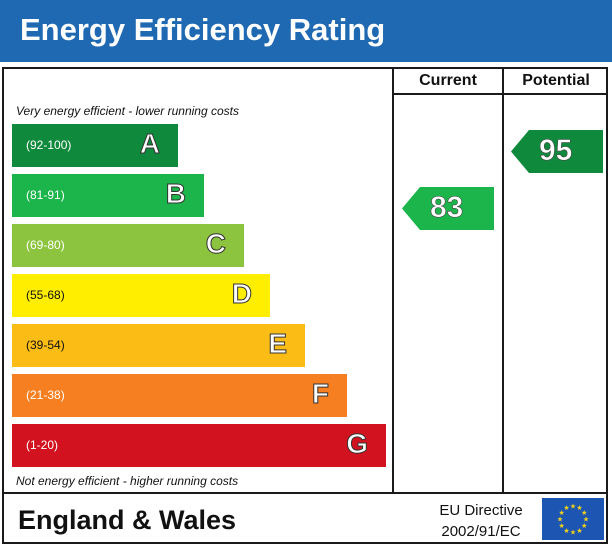  Describe the element at coordinates (393, 280) in the screenshot. I see `divider-current` at that location.